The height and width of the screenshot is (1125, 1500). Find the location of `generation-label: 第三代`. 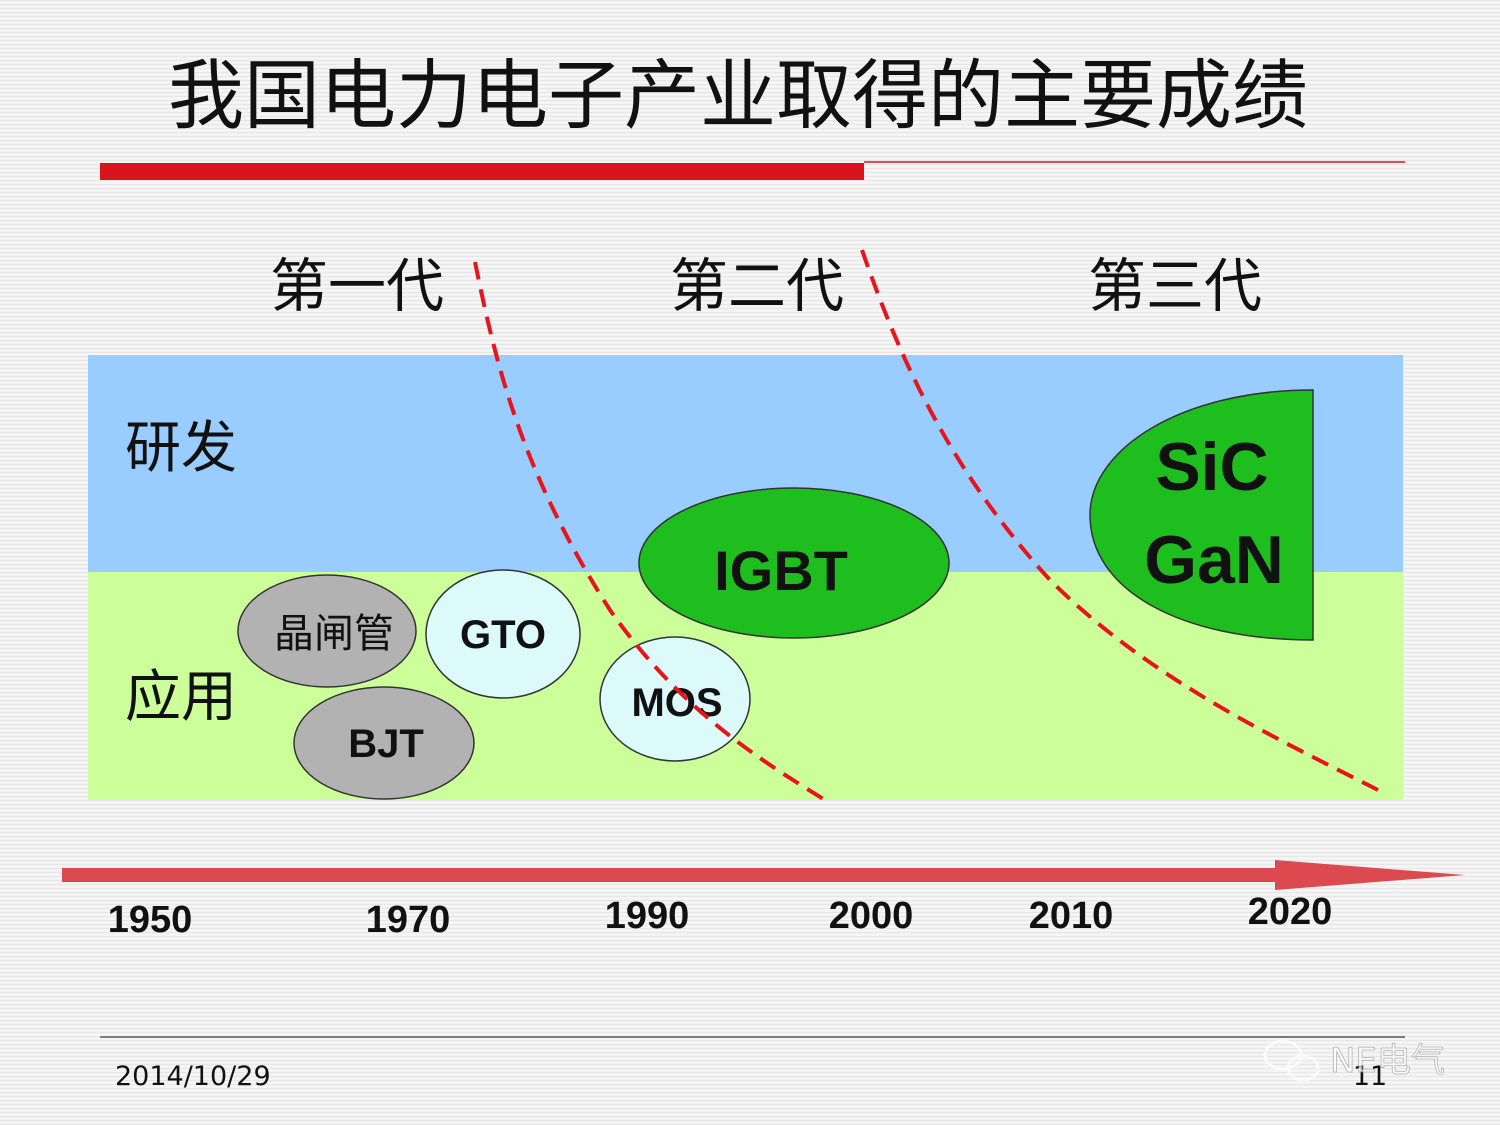

generation-label: 第三代 is located at coordinates (1175, 286).